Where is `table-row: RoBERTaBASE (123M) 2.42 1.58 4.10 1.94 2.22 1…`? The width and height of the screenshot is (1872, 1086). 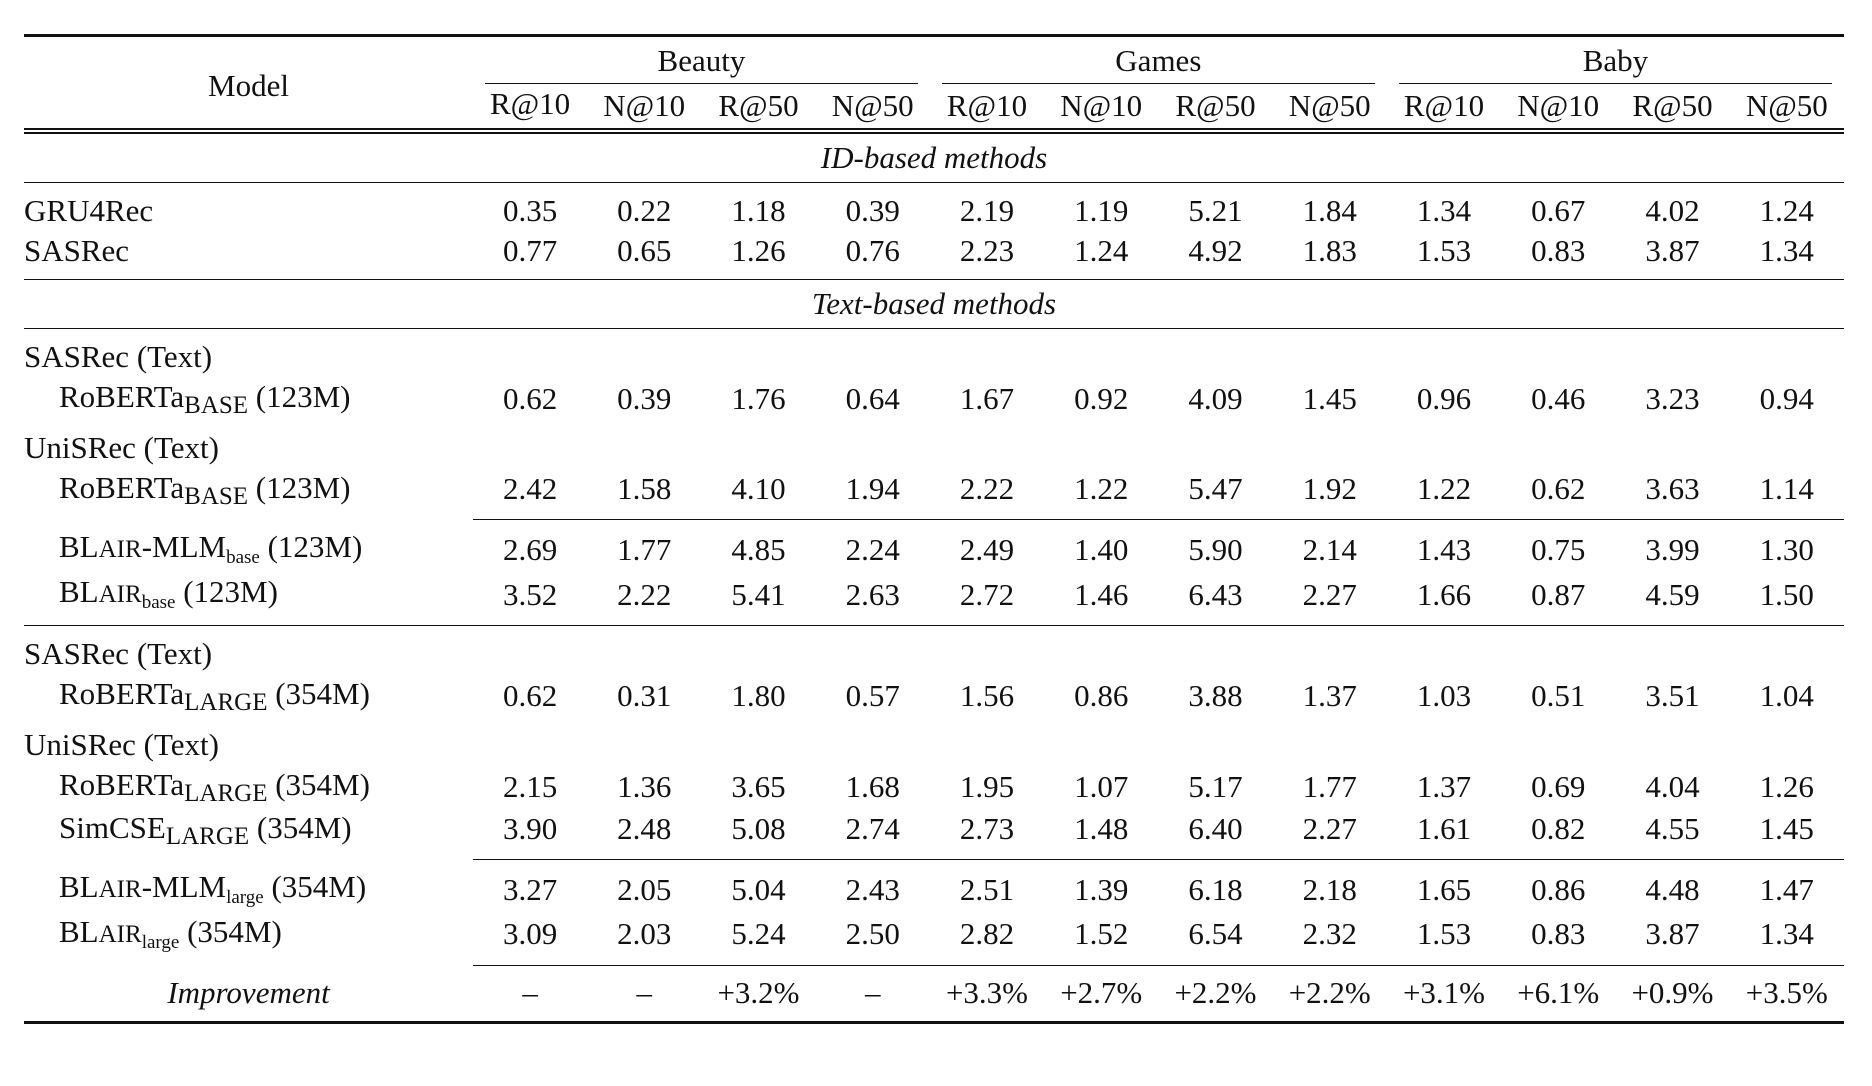
table-row: RoBERTaBASE (123M) 2.42 1.58 4.10 1.94 2.22 1… is located at coordinates (934, 493).